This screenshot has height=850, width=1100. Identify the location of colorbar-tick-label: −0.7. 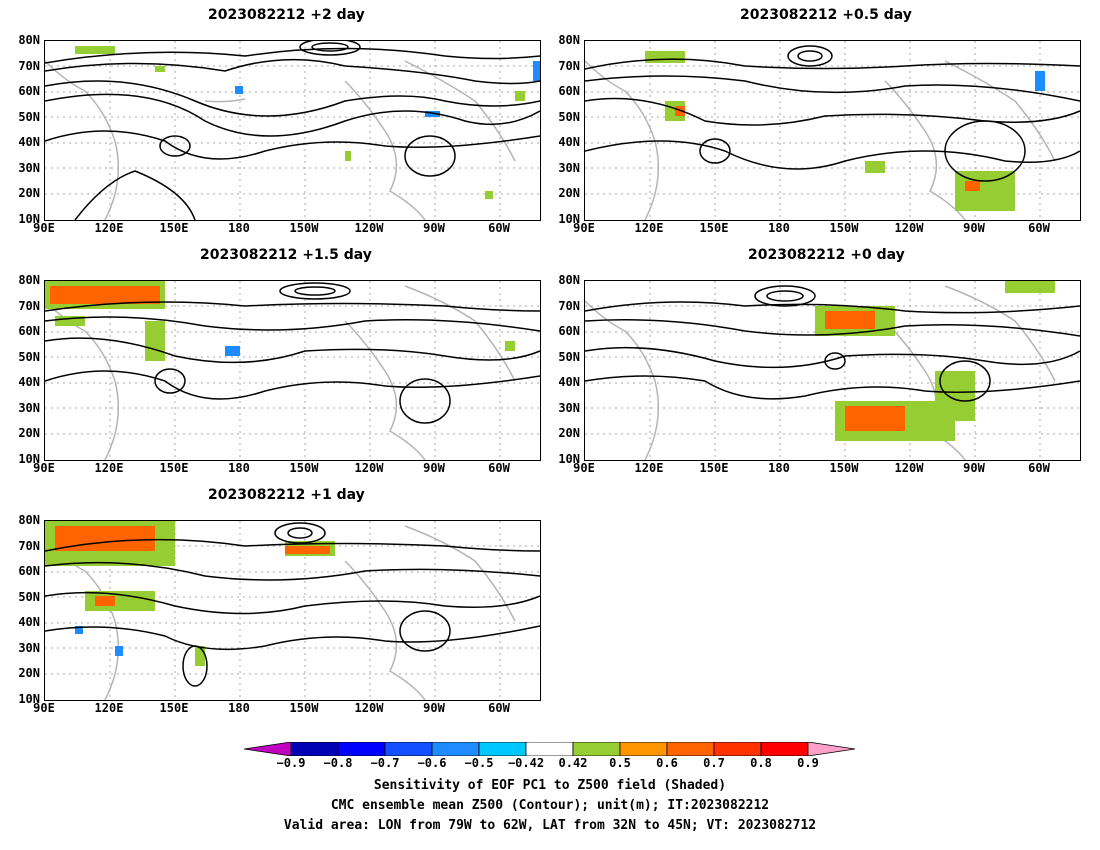
(385, 763).